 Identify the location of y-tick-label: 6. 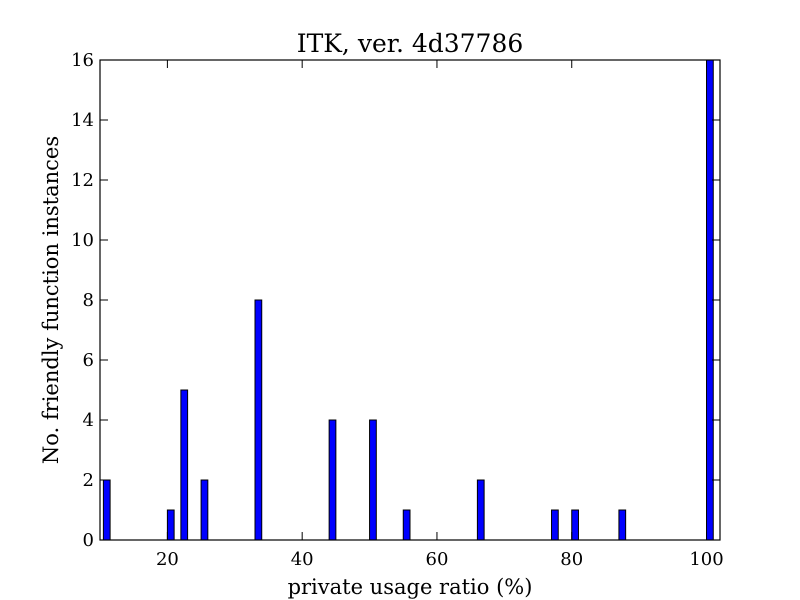
(88, 360).